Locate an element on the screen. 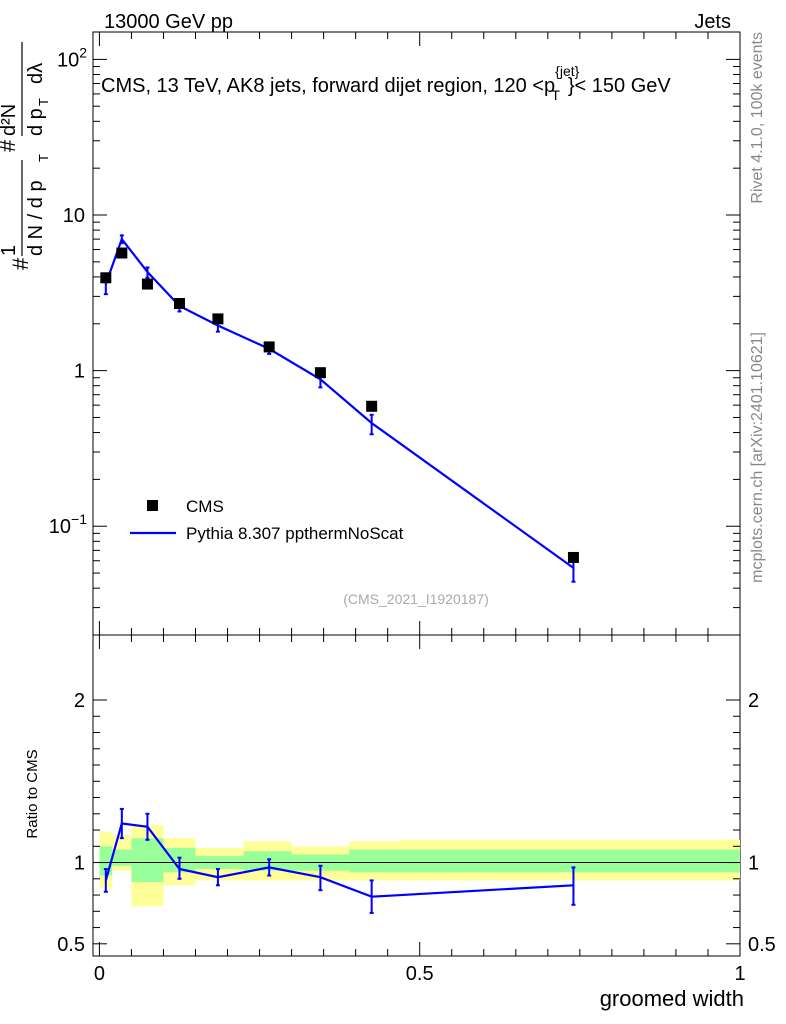 This screenshot has height=1024, width=786. legend-marker-cms is located at coordinates (152, 505).